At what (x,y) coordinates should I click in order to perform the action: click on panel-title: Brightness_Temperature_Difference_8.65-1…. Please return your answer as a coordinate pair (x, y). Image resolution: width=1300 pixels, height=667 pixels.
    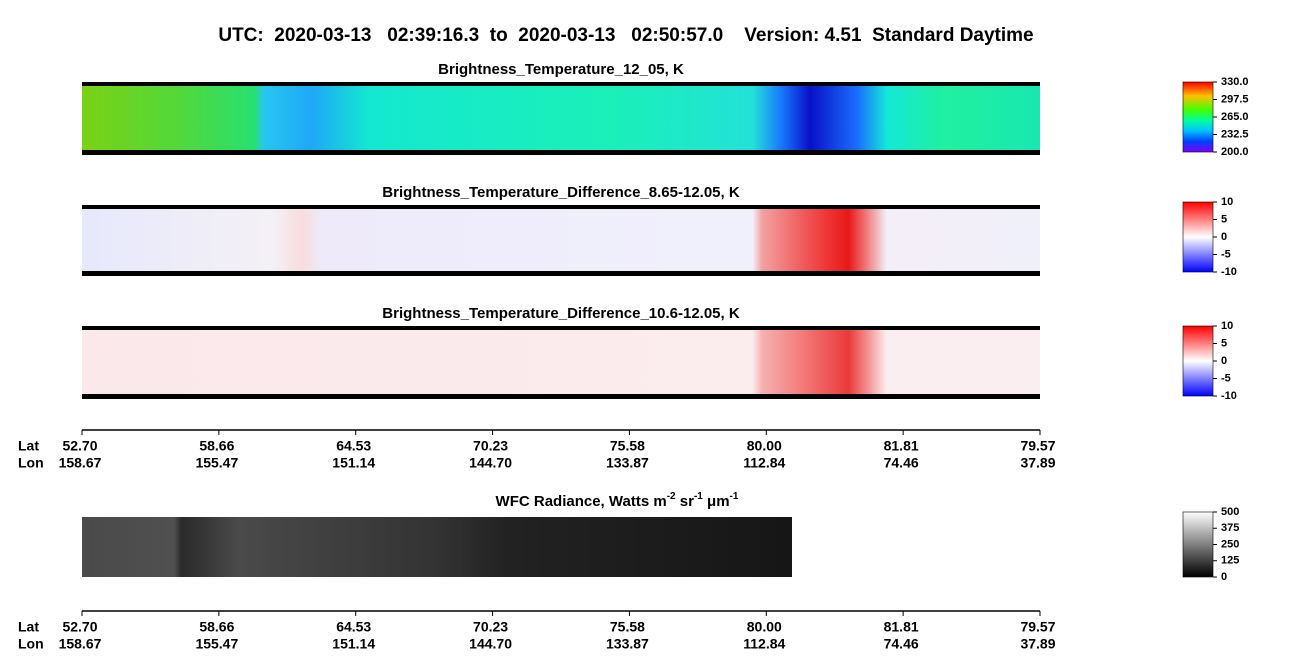
    Looking at the image, I should click on (561, 192).